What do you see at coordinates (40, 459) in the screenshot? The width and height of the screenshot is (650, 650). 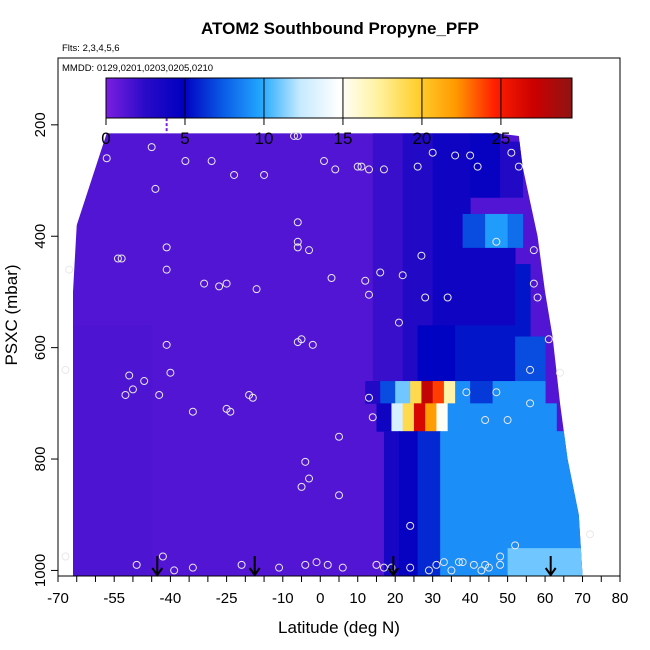 I see `y-tick-label: 800` at bounding box center [40, 459].